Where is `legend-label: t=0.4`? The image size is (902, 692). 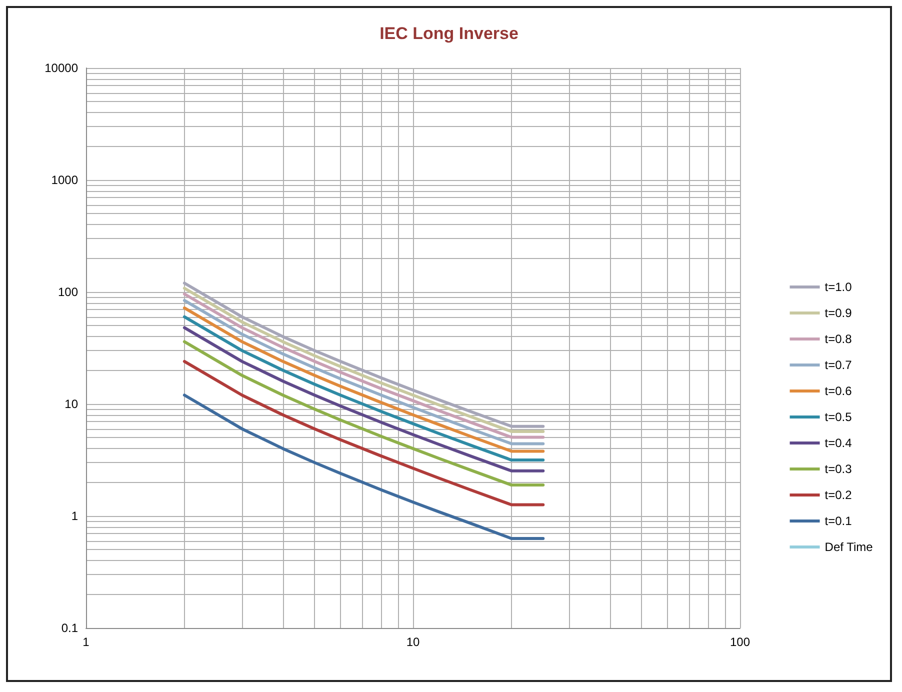
legend-label: t=0.4 is located at coordinates (838, 443).